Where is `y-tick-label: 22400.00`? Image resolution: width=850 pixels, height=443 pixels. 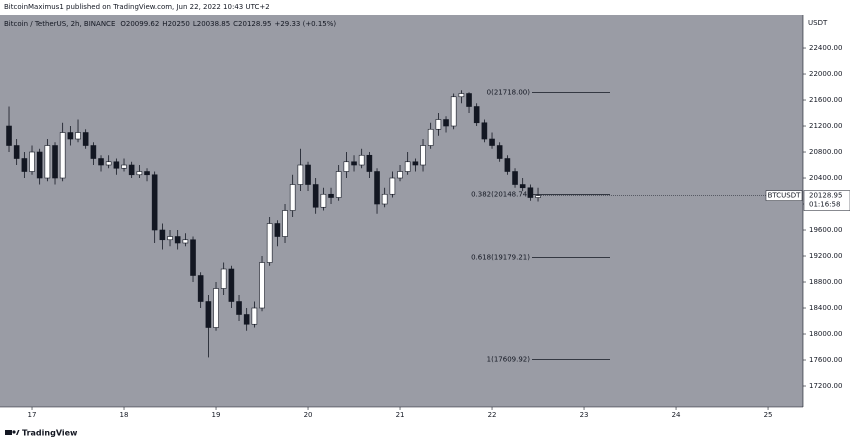 y-tick-label: 22400.00 is located at coordinates (825, 48).